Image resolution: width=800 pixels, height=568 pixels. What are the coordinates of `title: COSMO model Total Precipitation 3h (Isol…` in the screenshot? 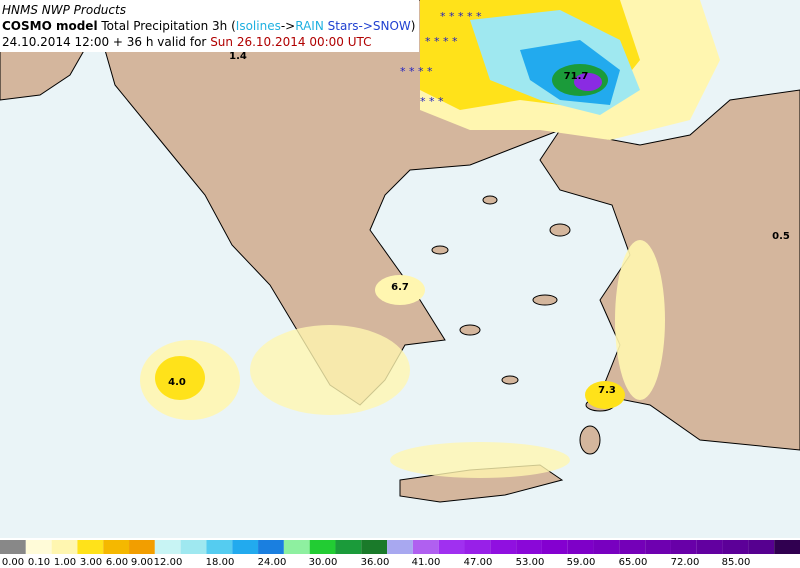 It's located at (208, 26).